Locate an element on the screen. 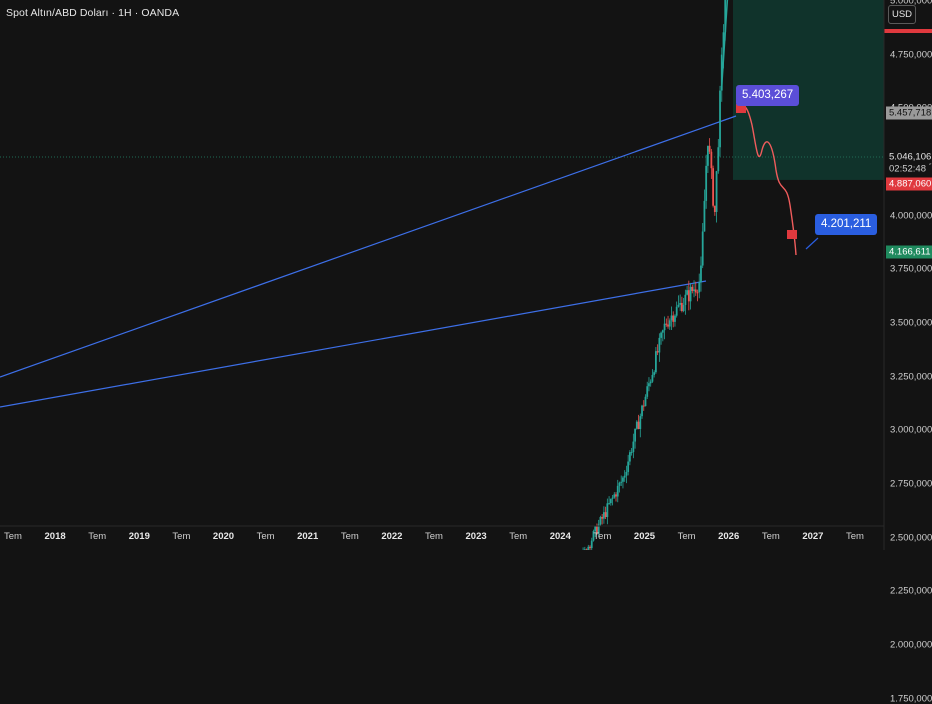 The width and height of the screenshot is (932, 704). red-level-tag: 4.887,060 is located at coordinates (909, 184).